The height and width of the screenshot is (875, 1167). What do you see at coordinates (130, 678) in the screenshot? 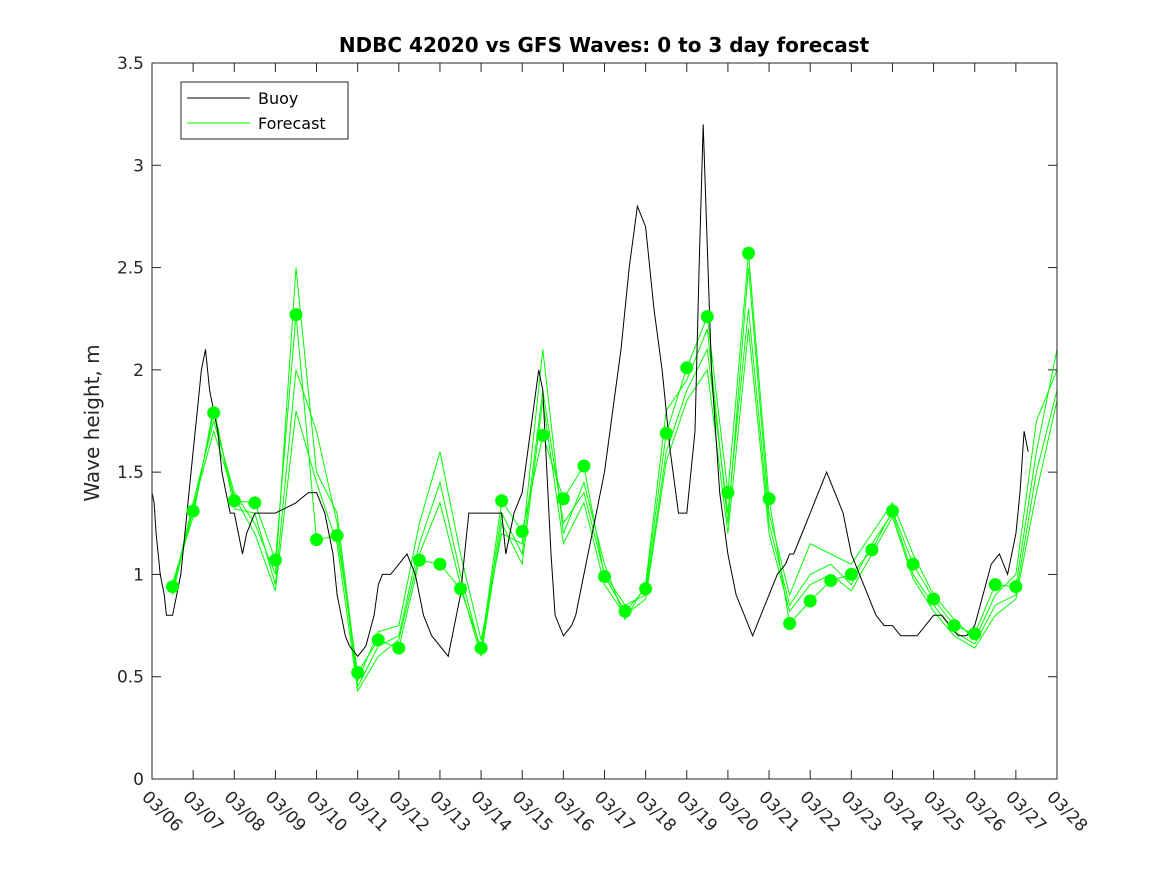
I see `y-tick-label: 0.5` at bounding box center [130, 678].